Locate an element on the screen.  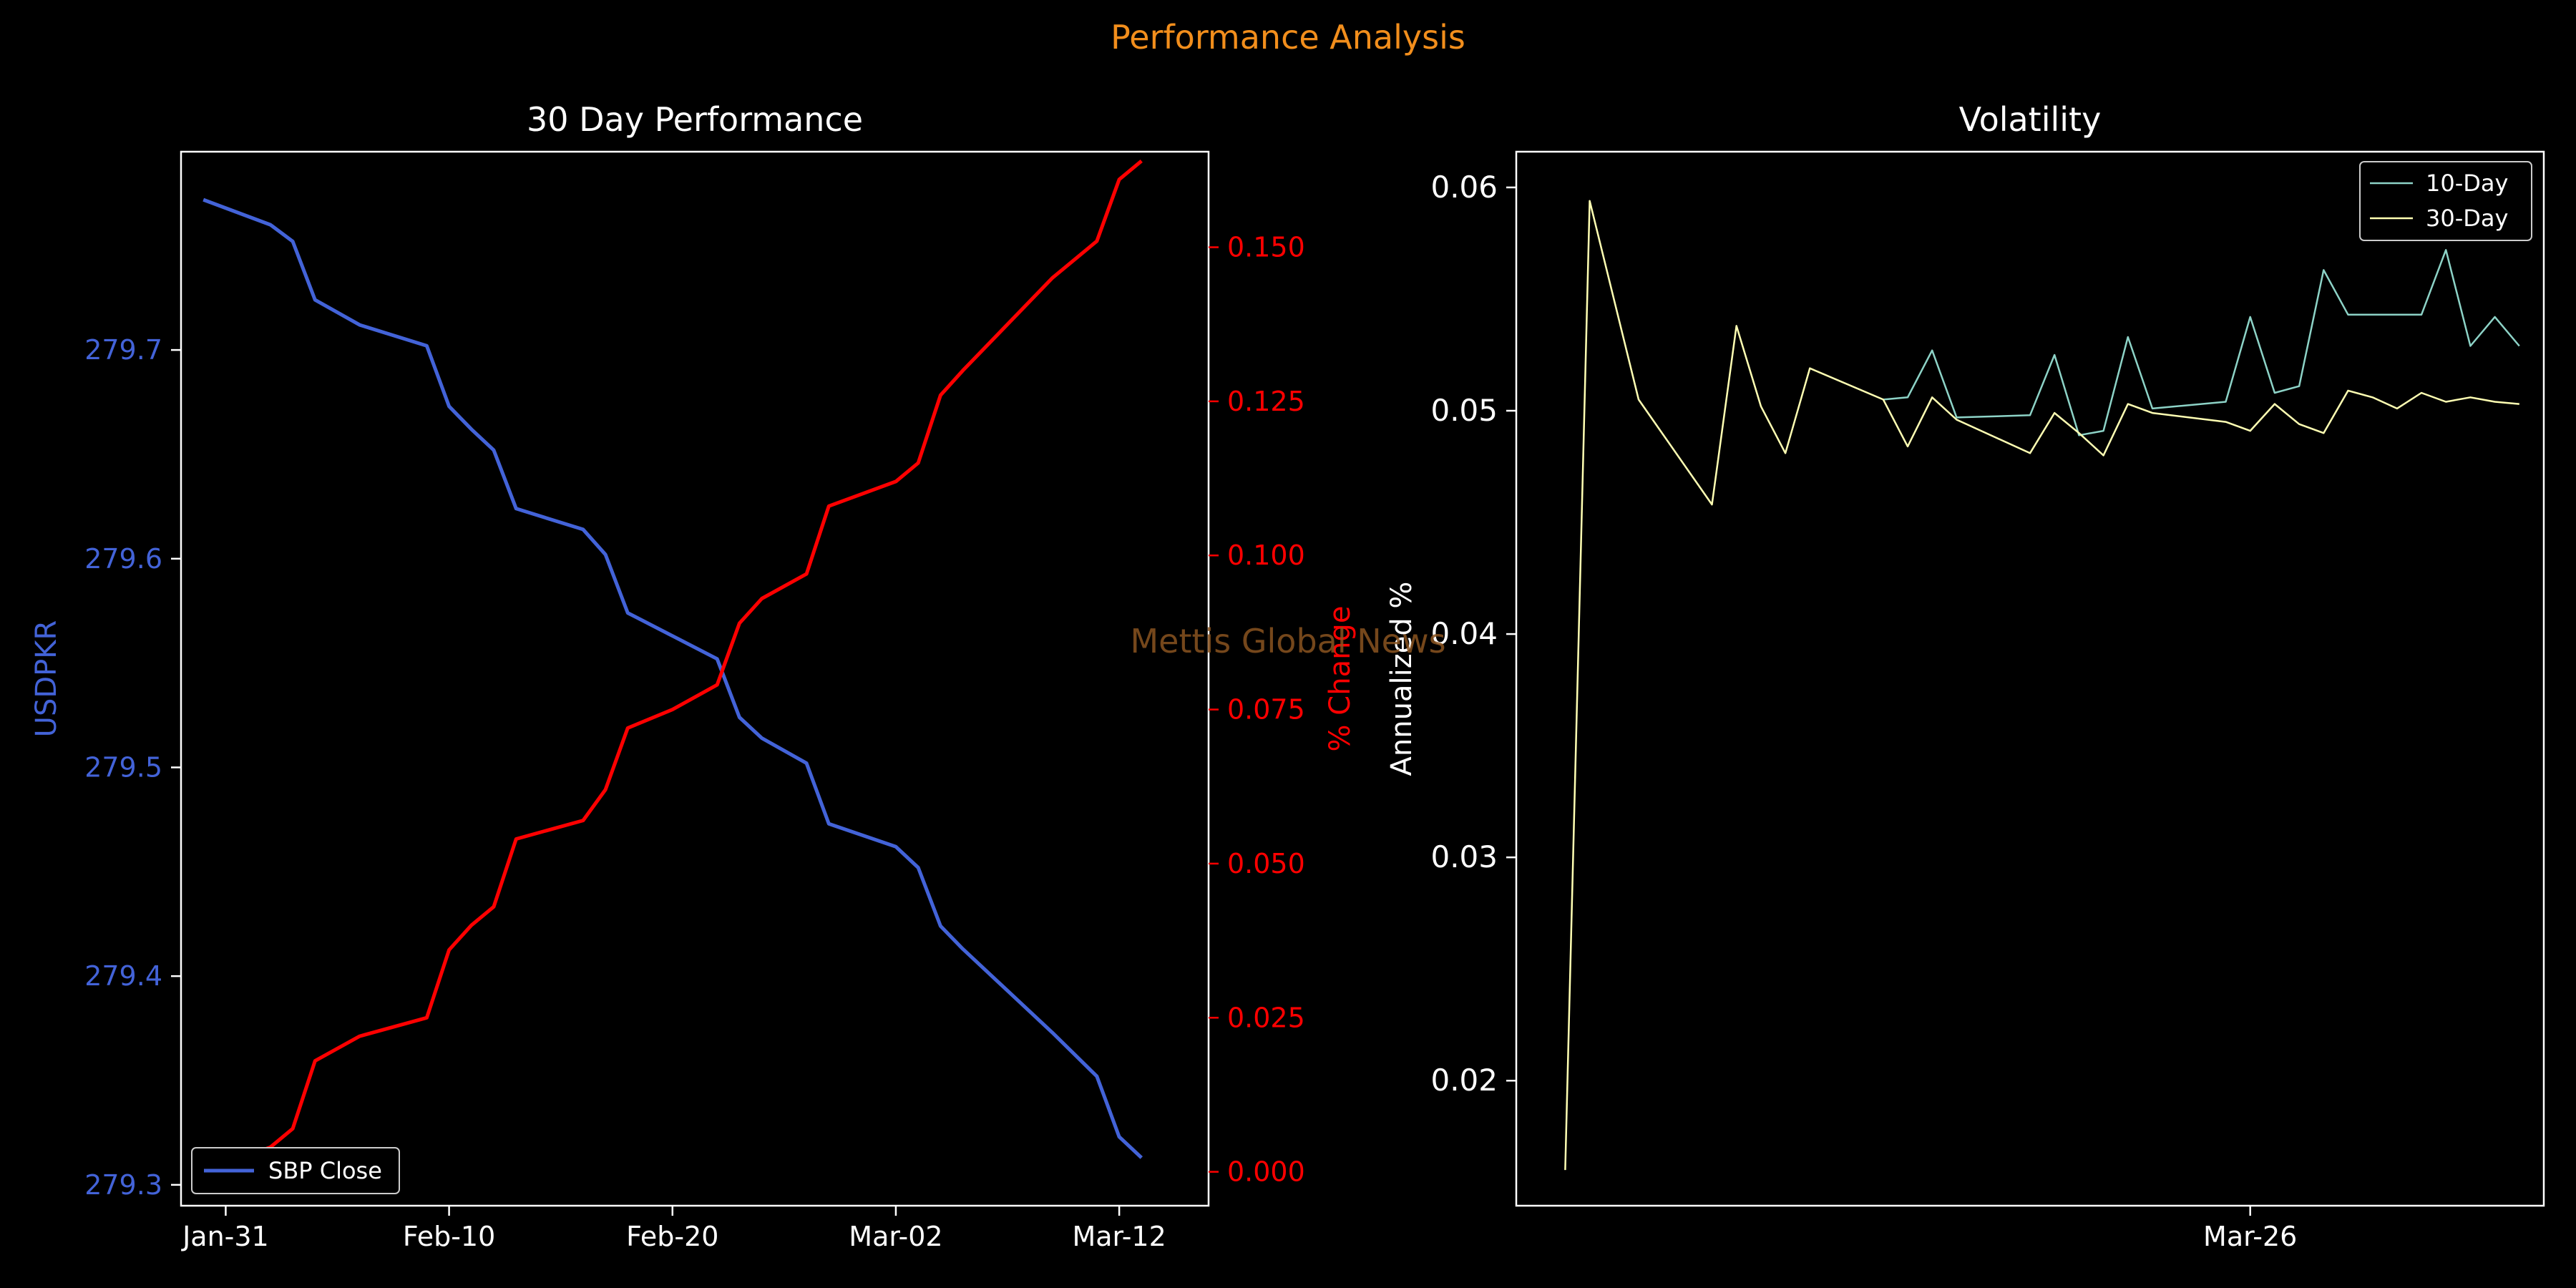
y-tick-label: 279.7 is located at coordinates (123, 350).